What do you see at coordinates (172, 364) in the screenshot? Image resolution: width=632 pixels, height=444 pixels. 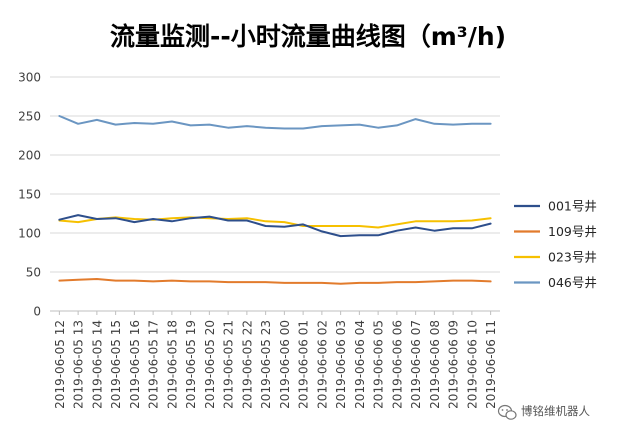 I see `x-tick-label: 2019-06-05 18` at bounding box center [172, 364].